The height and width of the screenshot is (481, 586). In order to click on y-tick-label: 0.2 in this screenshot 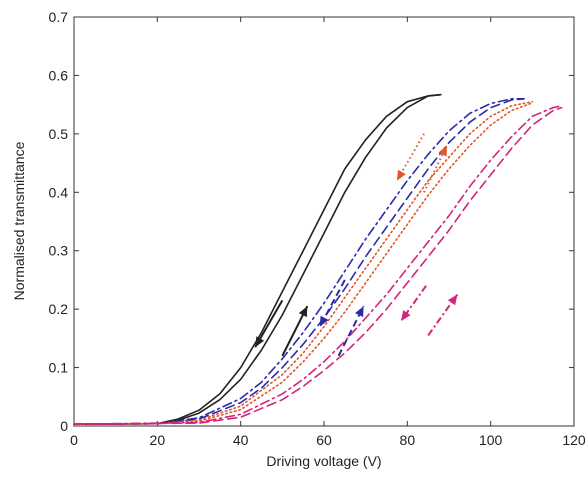, I will do `click(59, 309)`.